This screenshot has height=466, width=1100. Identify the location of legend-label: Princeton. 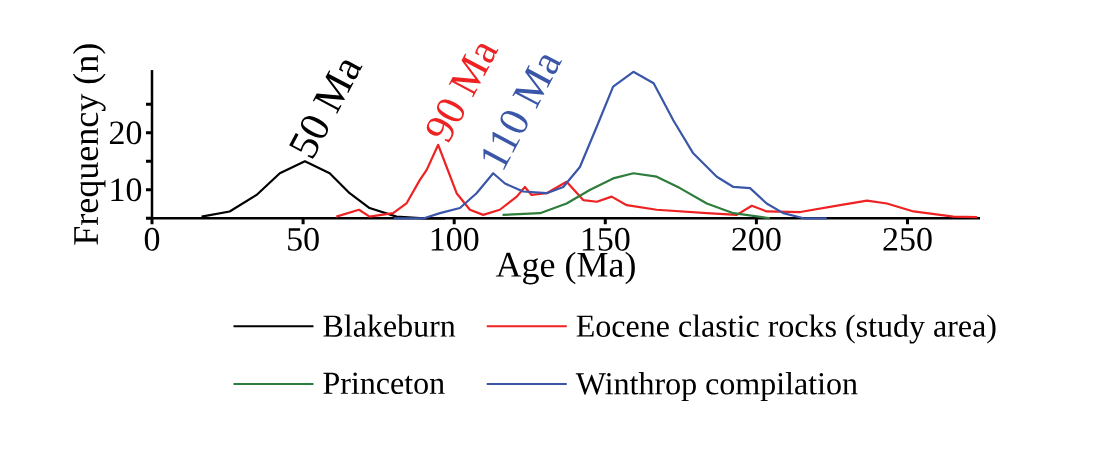
(384, 383).